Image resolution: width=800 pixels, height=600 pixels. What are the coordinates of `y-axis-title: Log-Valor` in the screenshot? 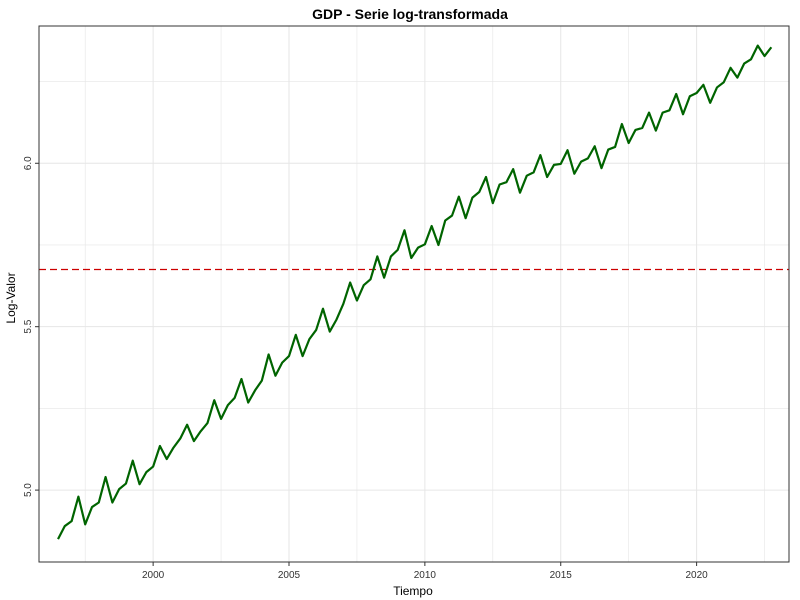 It's located at (11, 297).